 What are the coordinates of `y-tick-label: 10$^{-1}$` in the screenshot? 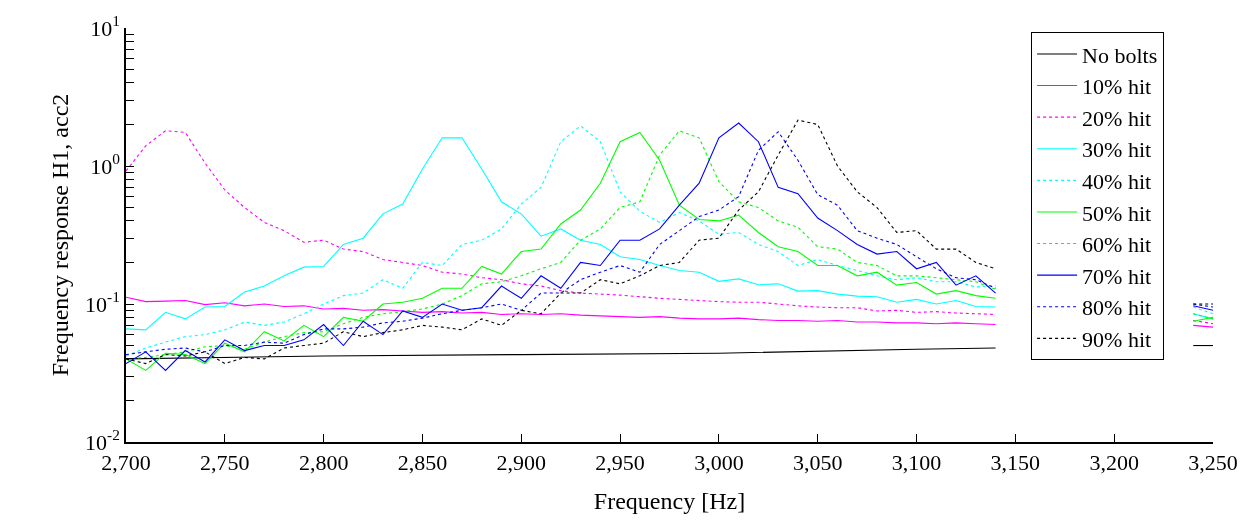 It's located at (102, 302).